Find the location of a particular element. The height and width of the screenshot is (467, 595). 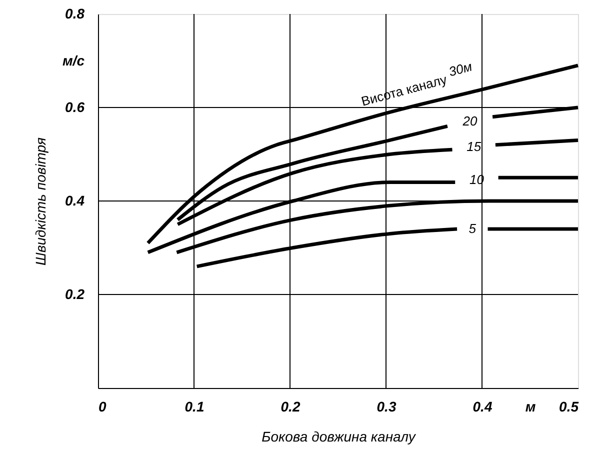

y-tick-label: 0.6 is located at coordinates (75, 107).